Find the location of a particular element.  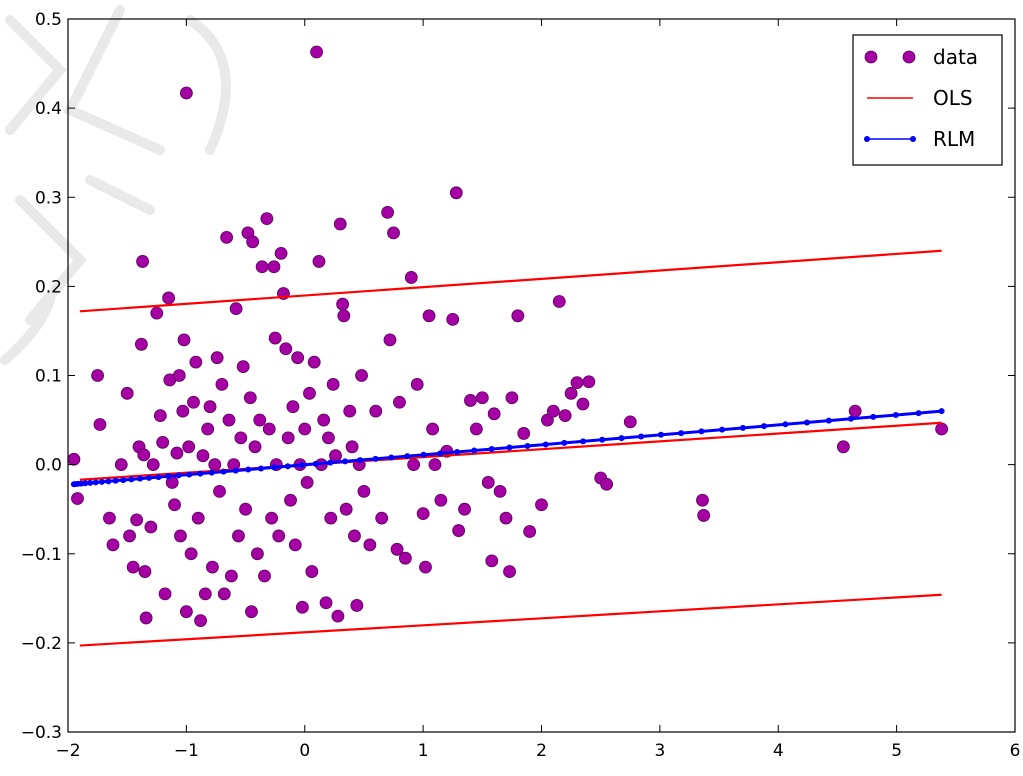

watermark-decoration is located at coordinates (115, 185).